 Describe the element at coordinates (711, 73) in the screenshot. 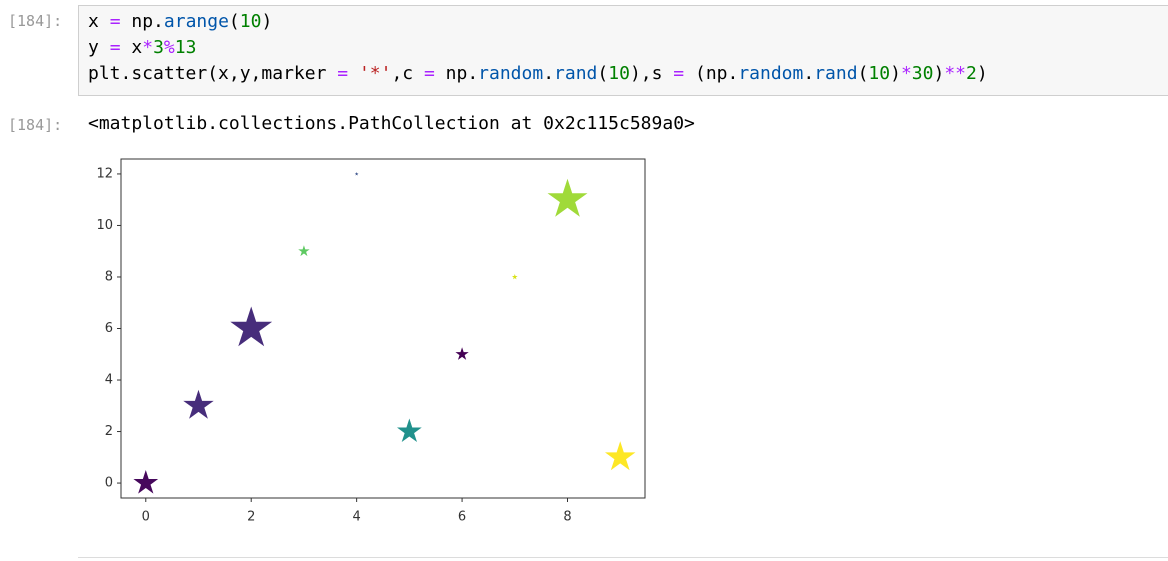

I see `code-token: (np.` at that location.